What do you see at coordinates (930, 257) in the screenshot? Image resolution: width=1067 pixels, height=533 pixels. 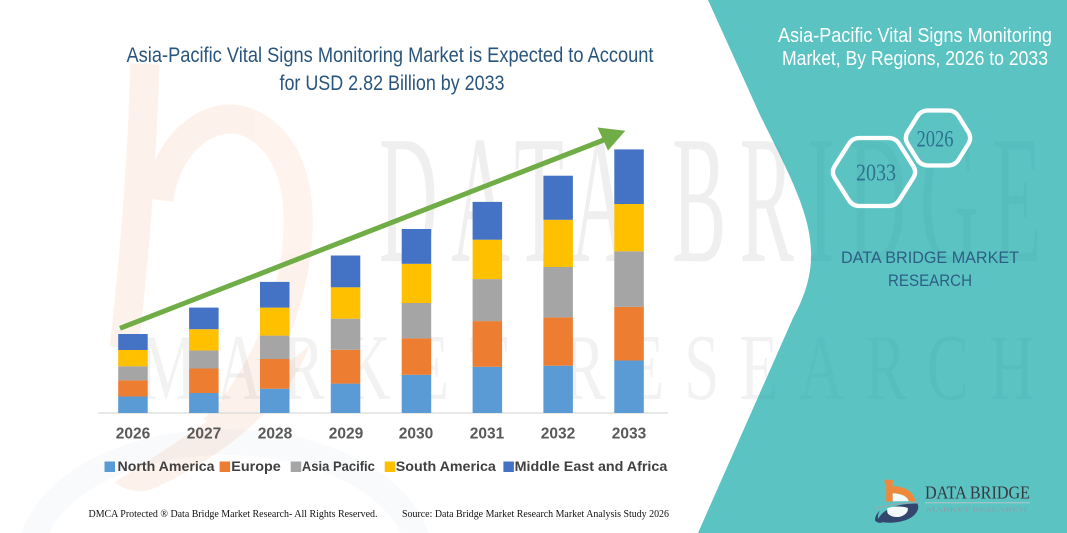 I see `svg-text: DATA BRIDGE MARKET` at bounding box center [930, 257].